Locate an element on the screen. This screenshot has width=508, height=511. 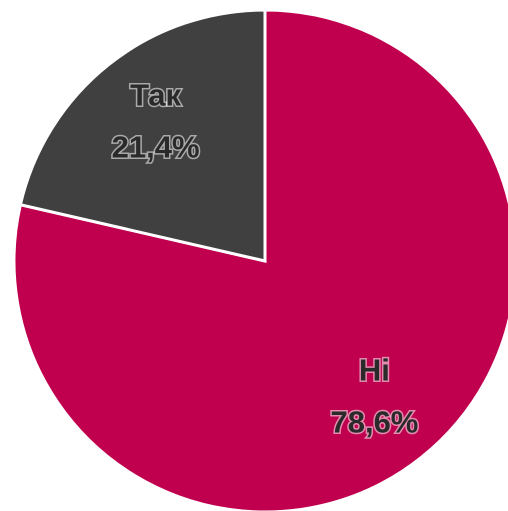
slice-label: Так is located at coordinates (155, 95).